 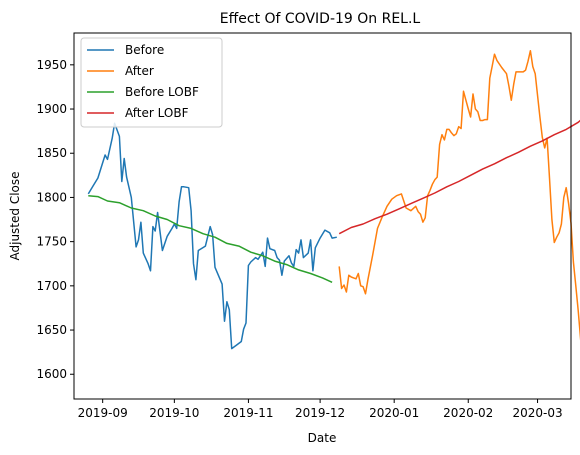 I want to click on series-line-before-lobf, so click(x=210, y=238).